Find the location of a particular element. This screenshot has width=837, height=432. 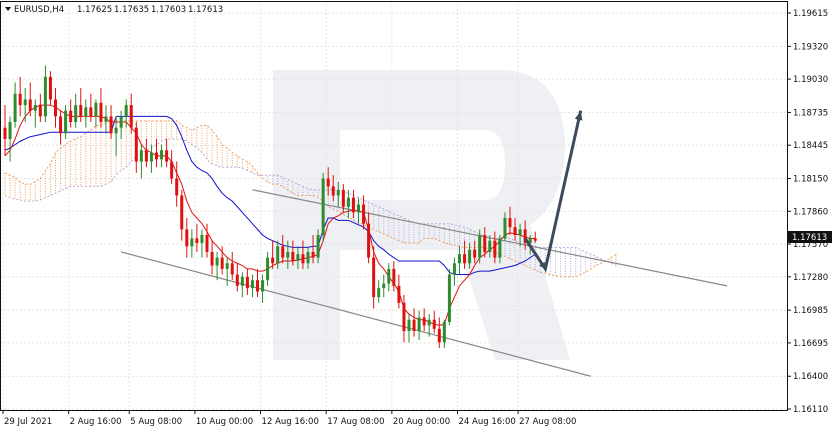

x-tick-label: 5 Aug 08:00 is located at coordinates (156, 422).